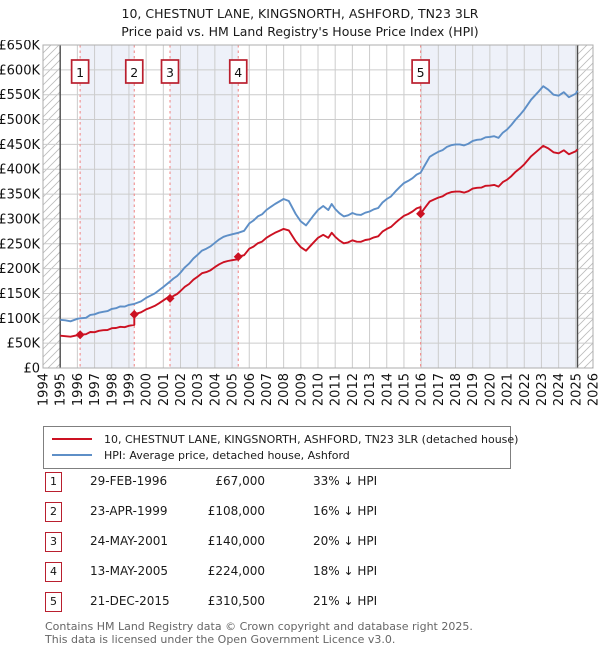 The image size is (600, 650). Describe the element at coordinates (20, 145) in the screenshot. I see `y-axis-tick-label: £450K` at that location.